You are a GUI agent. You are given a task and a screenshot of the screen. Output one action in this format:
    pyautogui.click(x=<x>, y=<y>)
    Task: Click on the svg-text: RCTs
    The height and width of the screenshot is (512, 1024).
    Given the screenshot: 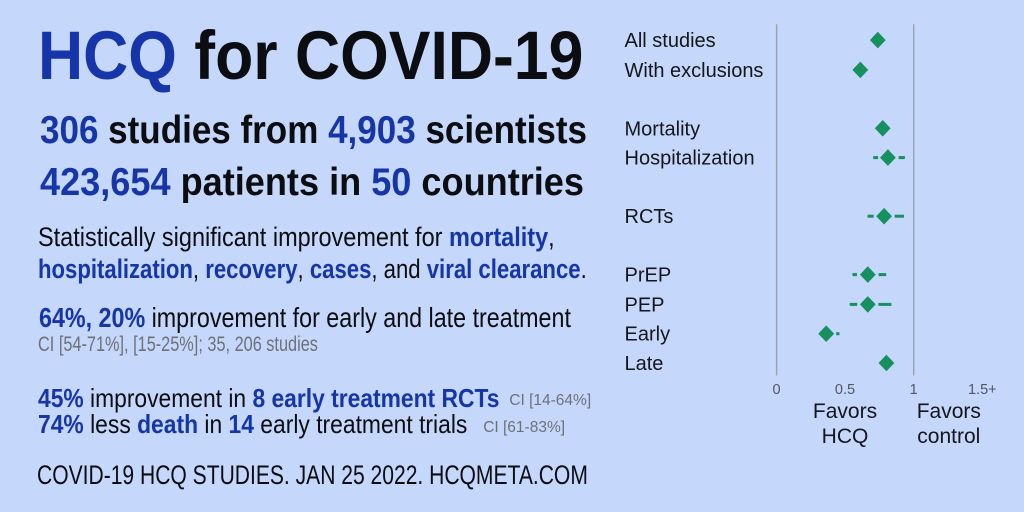 What is the action you would take?
    pyautogui.click(x=649, y=217)
    